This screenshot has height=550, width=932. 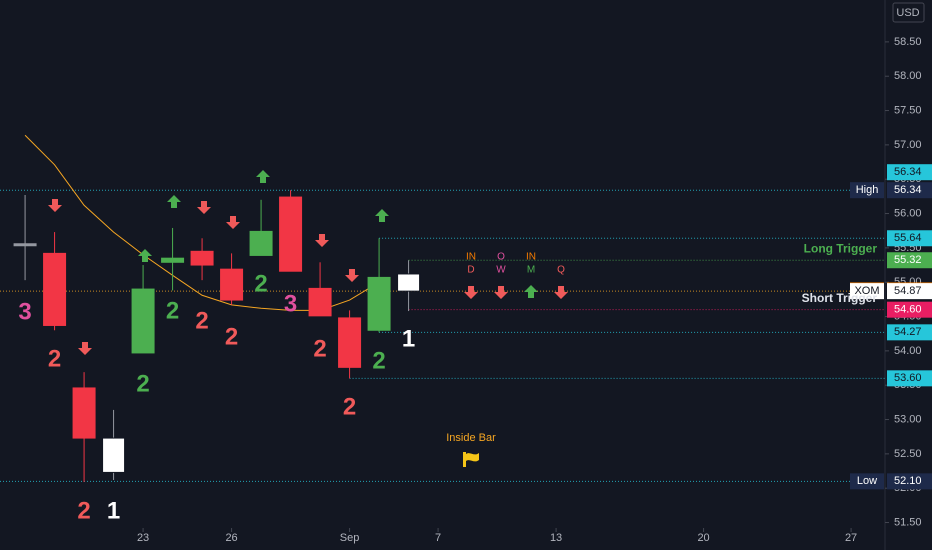 I want to click on mtf-top: O, so click(x=501, y=257).